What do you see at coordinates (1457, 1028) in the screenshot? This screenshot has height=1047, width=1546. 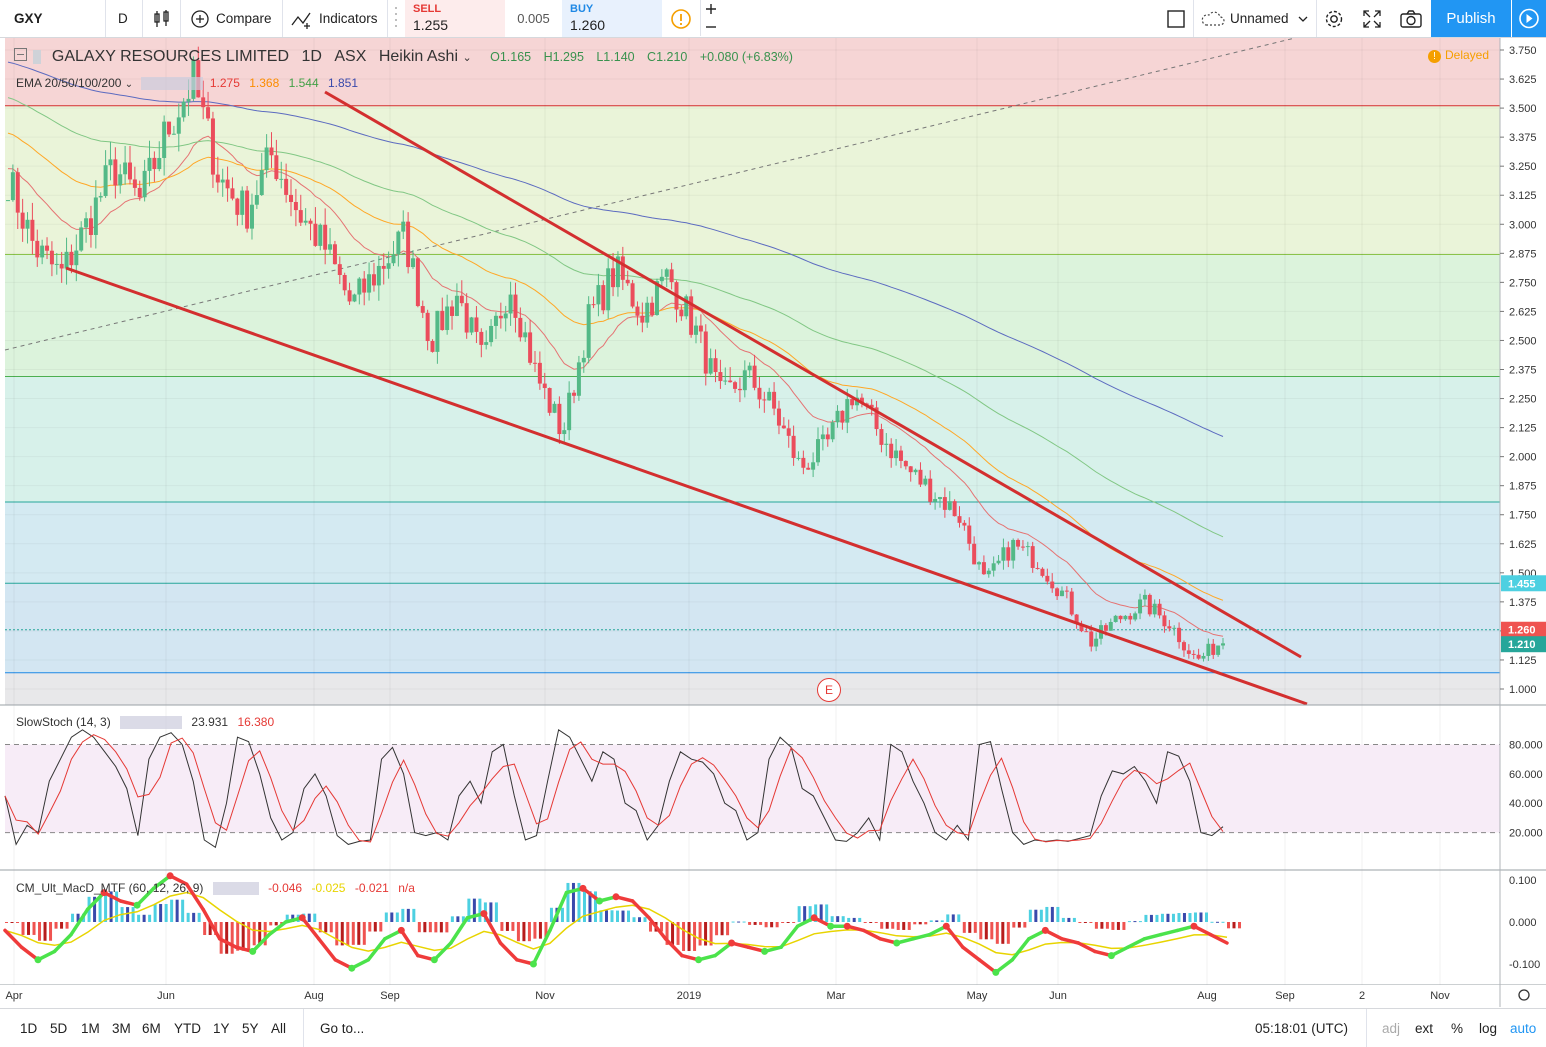 I see `percent-toggle: %` at bounding box center [1457, 1028].